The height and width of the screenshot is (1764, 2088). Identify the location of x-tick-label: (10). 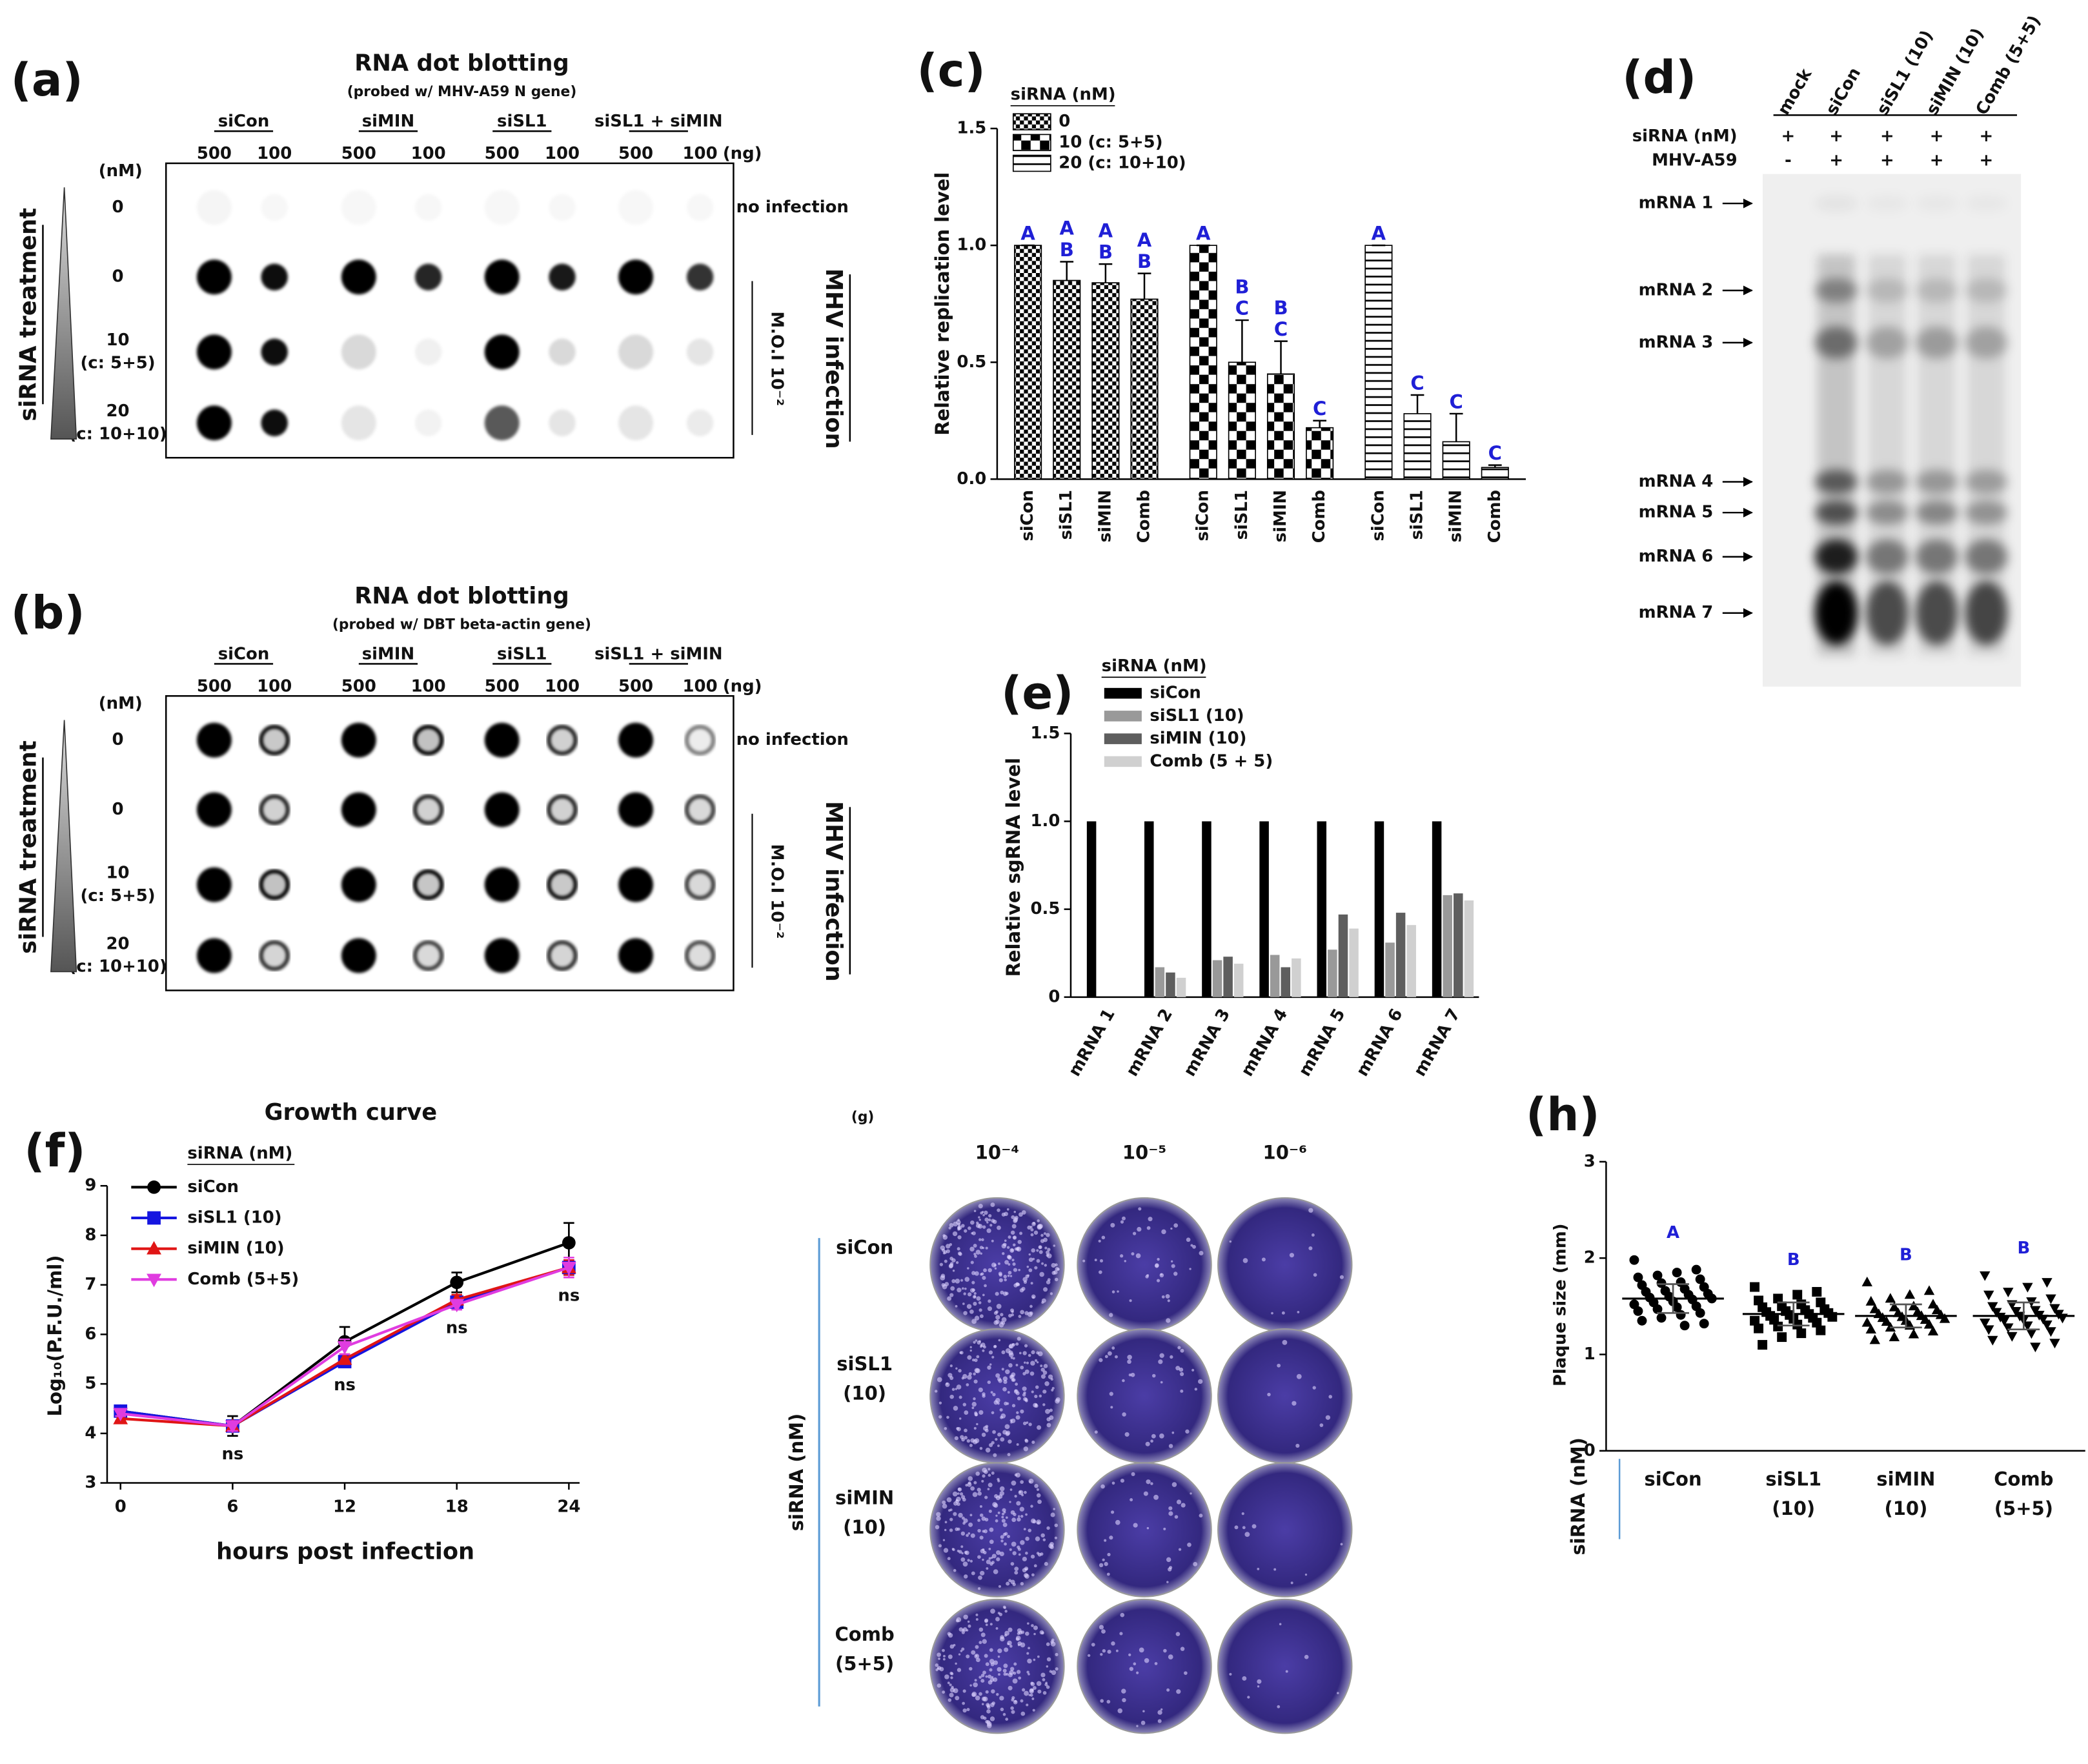
(1905, 1508).